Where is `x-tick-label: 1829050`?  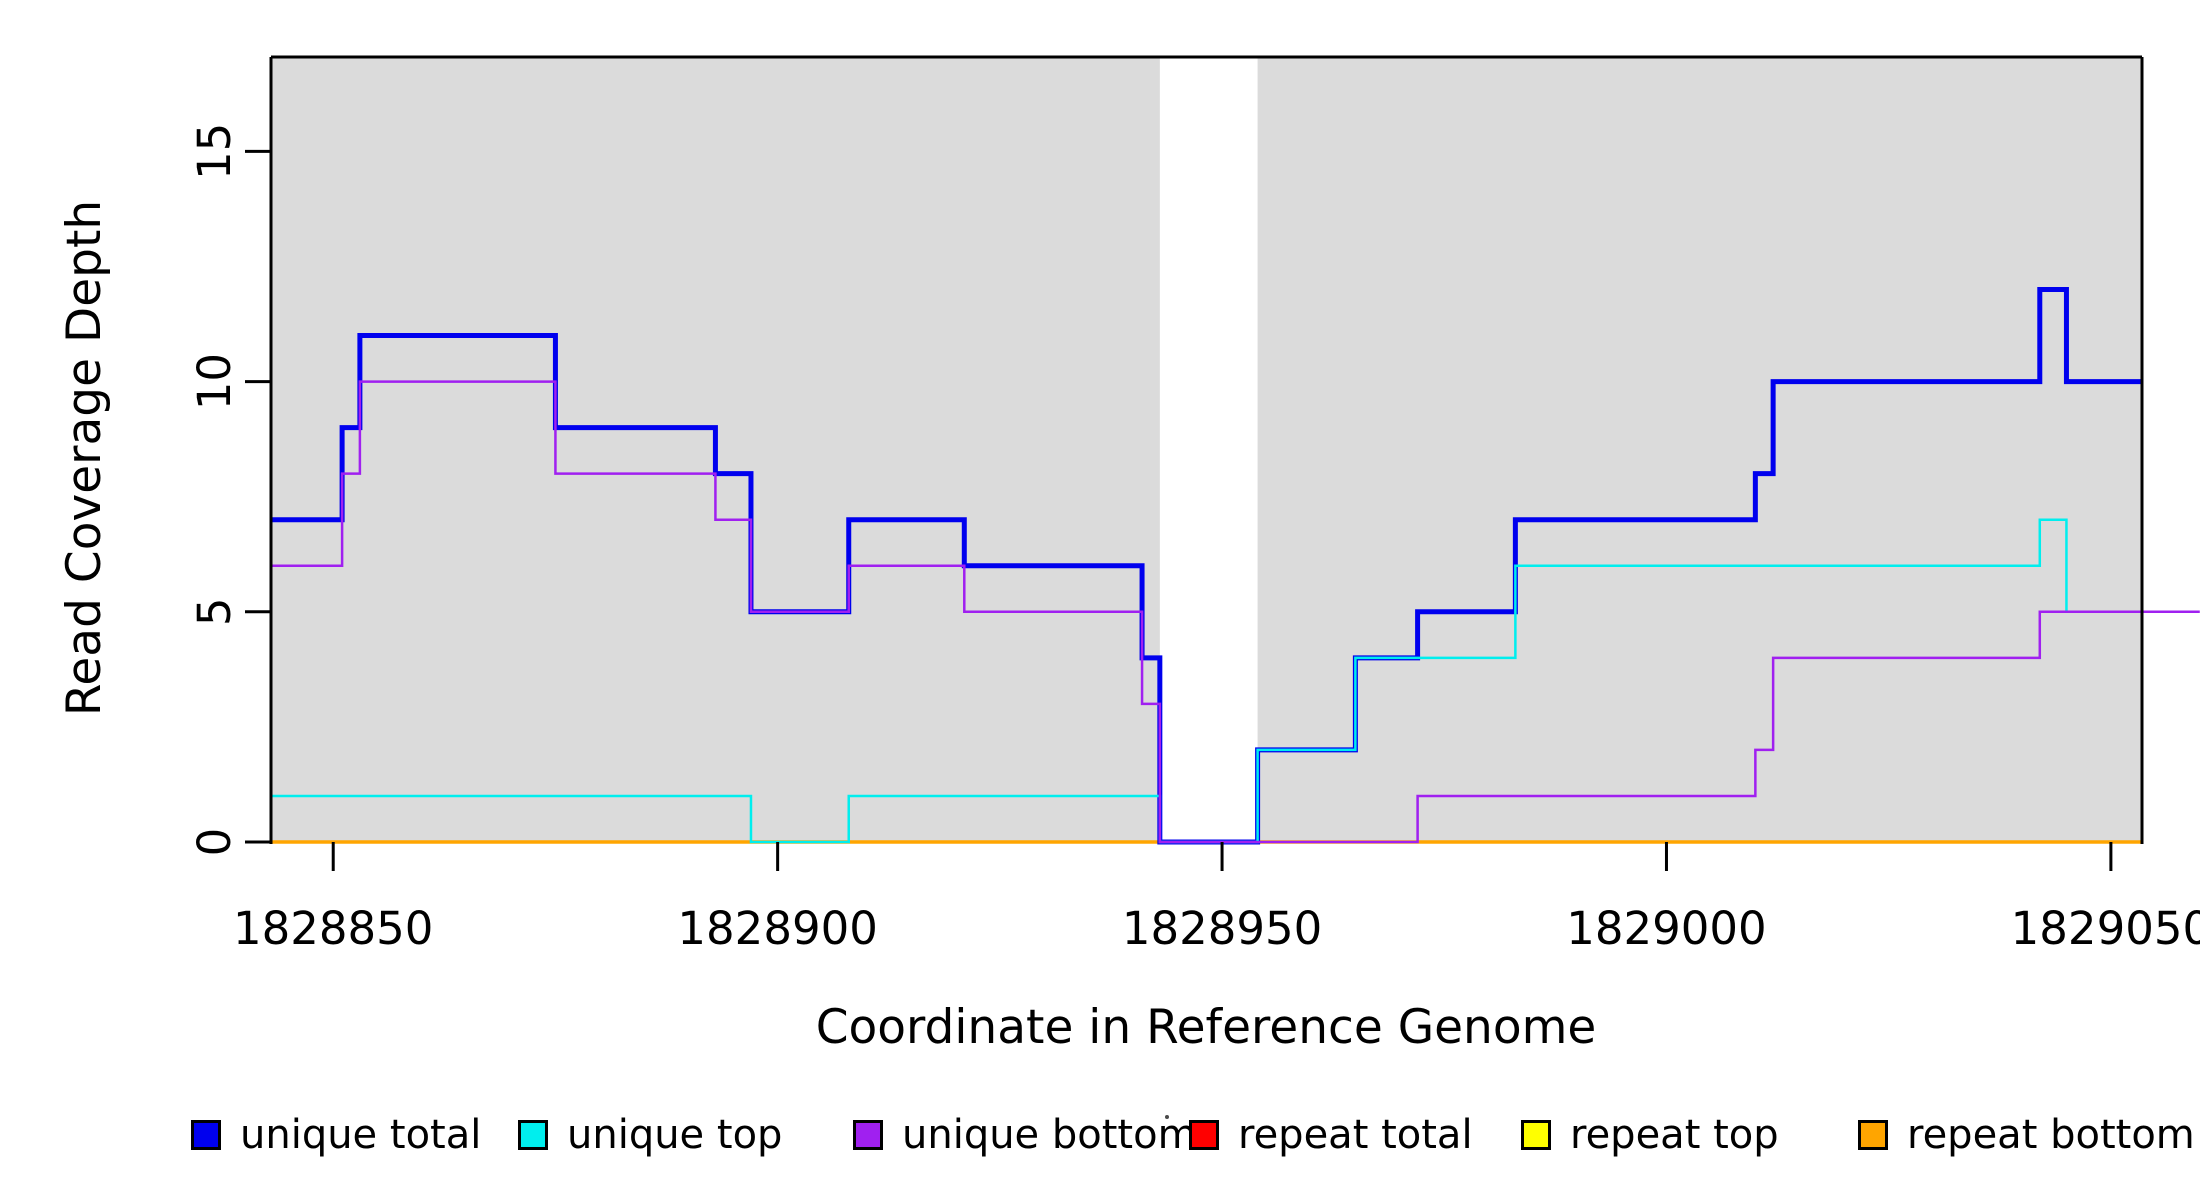
x-tick-label: 1829050 is located at coordinates (2105, 928).